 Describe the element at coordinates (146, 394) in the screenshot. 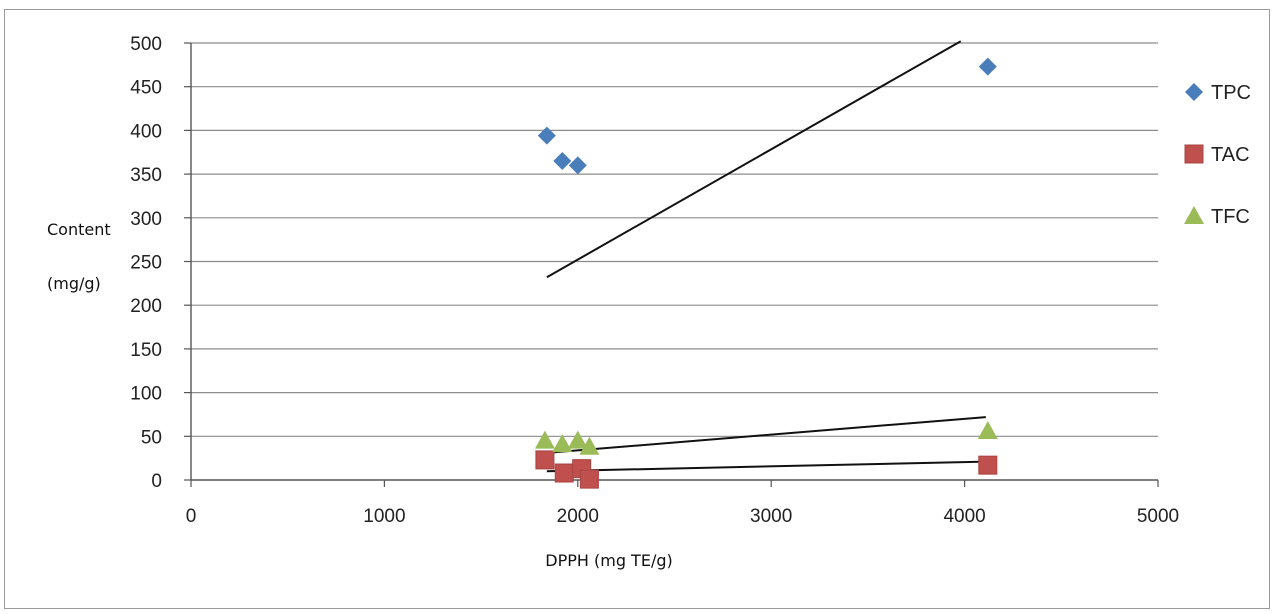

I see `y-tick-label-100: 100` at that location.